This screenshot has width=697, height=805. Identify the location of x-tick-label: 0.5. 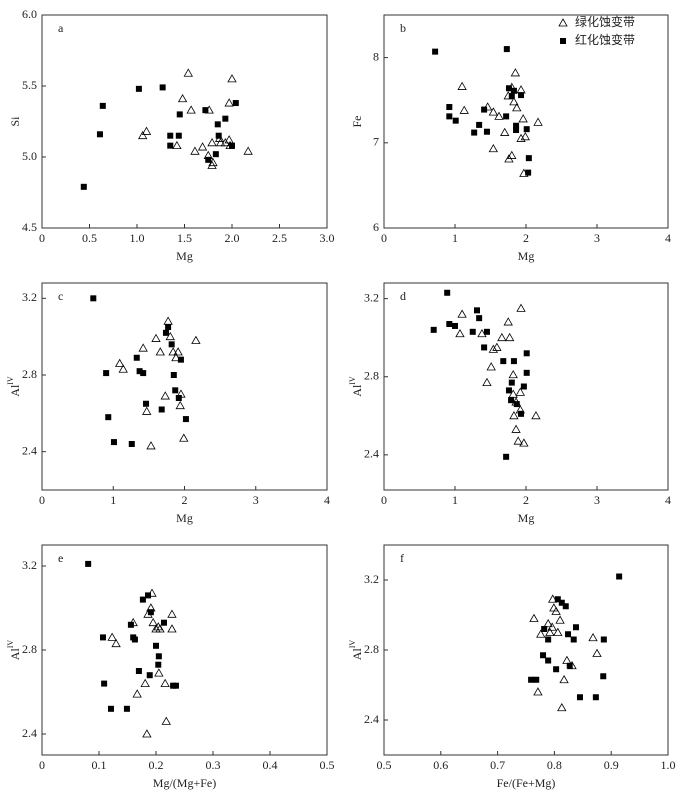
(384, 765).